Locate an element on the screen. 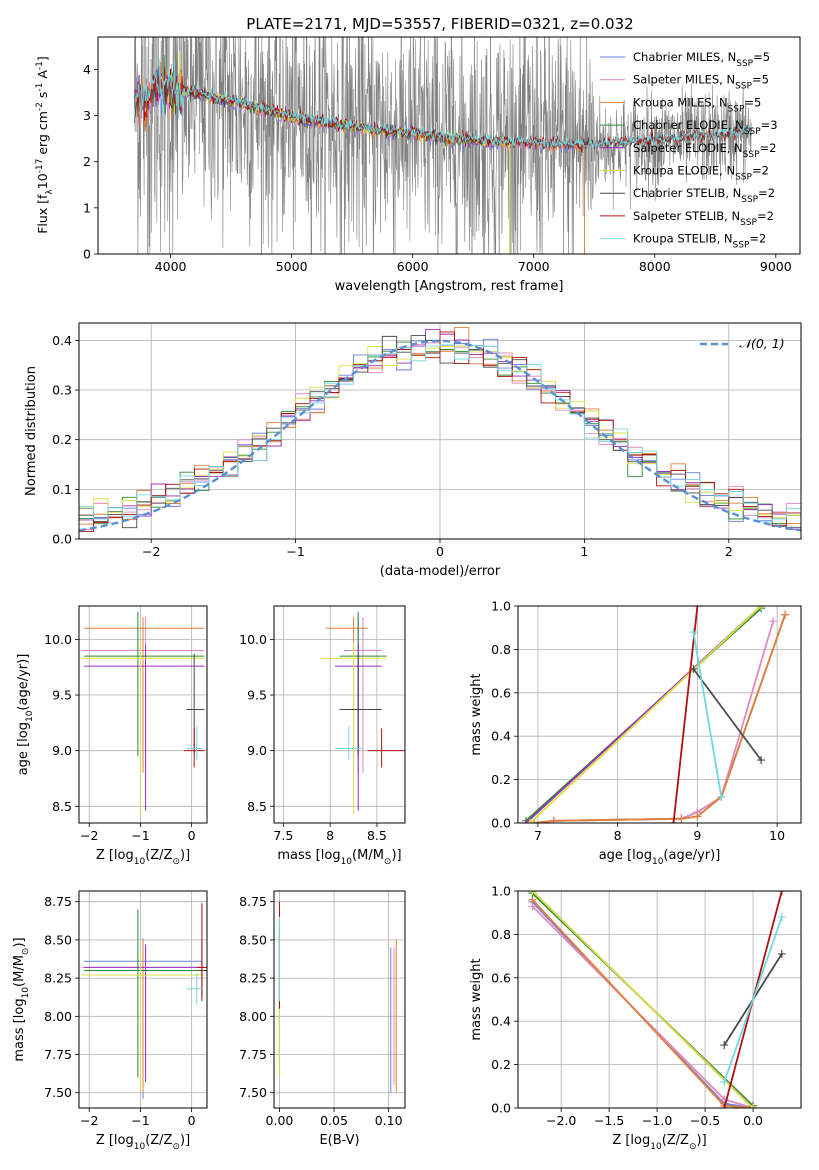 The height and width of the screenshot is (1170, 819). weight-line-kroupa-stelib is located at coordinates (707, 714).